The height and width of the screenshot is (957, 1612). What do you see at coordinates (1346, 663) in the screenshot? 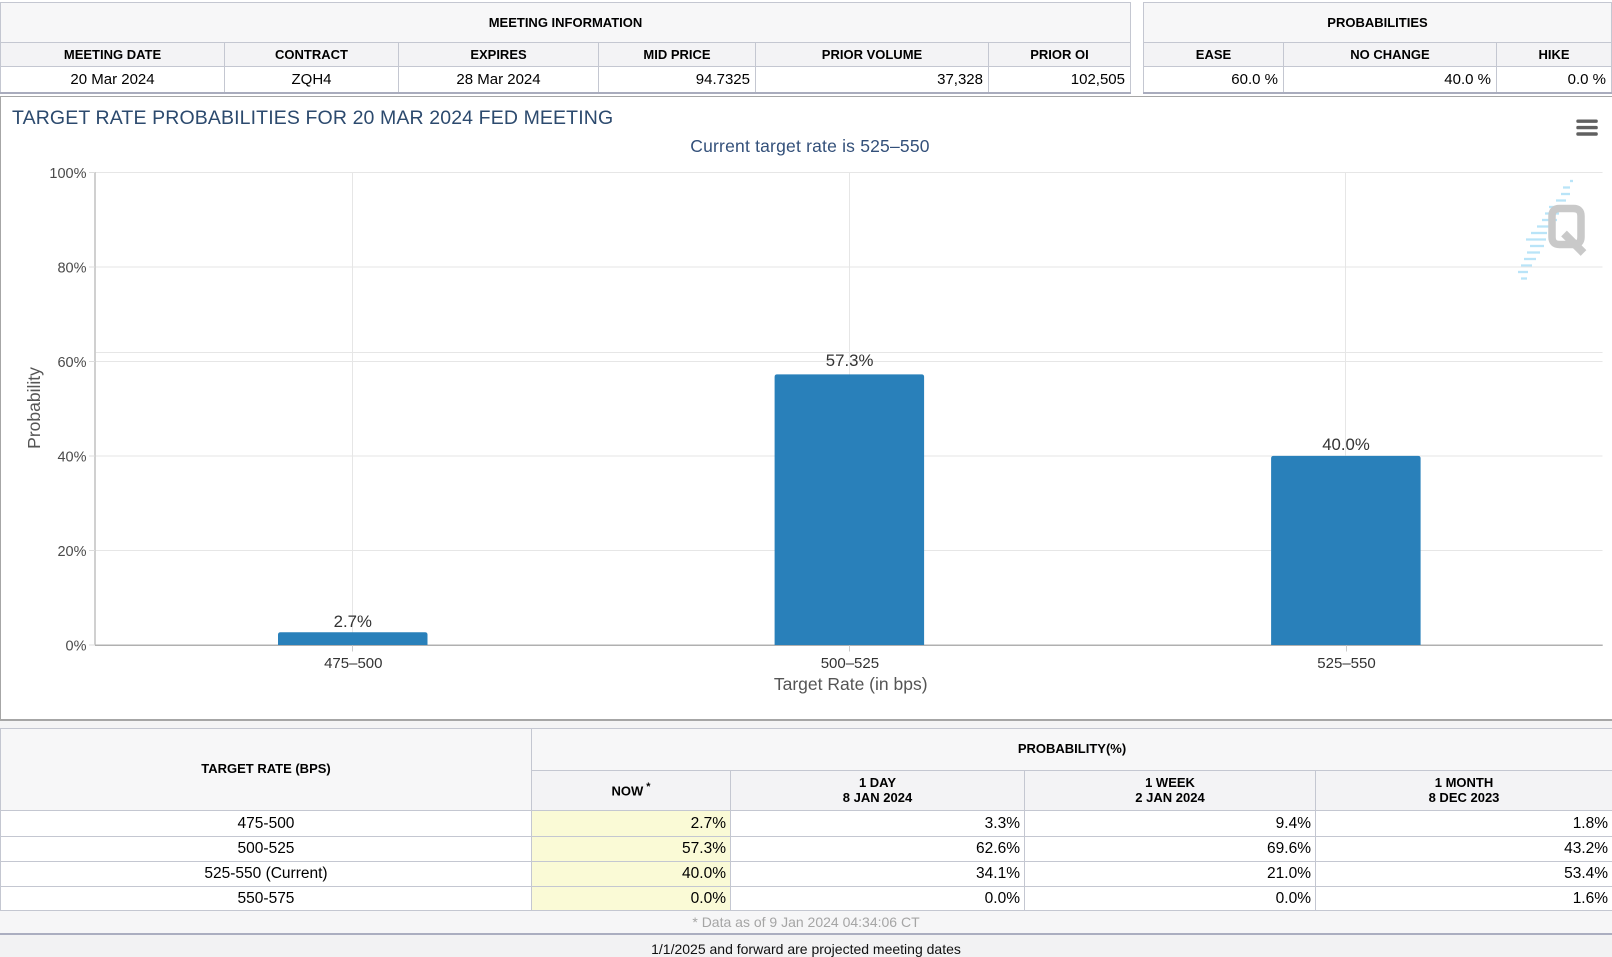
I see `svg-text: 525–550` at bounding box center [1346, 663].